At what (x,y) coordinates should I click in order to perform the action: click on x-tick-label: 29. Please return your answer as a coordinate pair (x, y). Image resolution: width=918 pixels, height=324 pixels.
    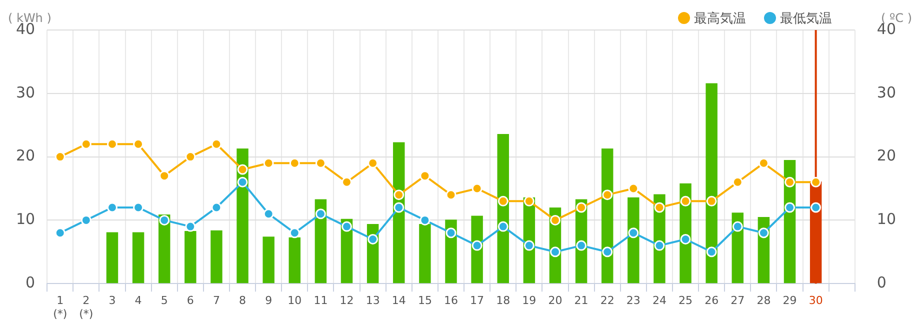
    Looking at the image, I should click on (789, 301).